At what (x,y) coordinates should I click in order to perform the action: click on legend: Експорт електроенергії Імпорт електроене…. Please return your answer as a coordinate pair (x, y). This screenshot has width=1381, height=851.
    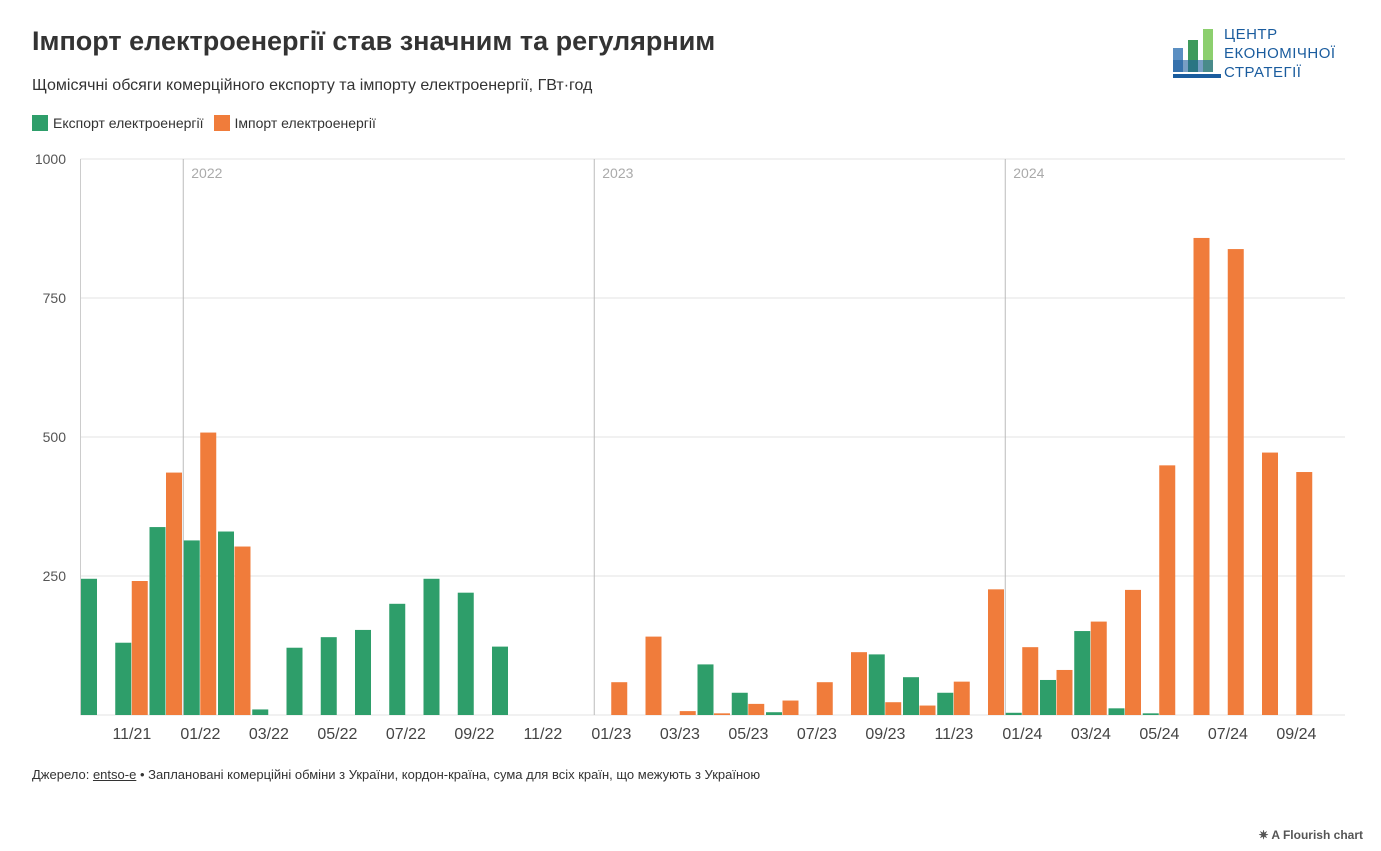
    Looking at the image, I should click on (204, 123).